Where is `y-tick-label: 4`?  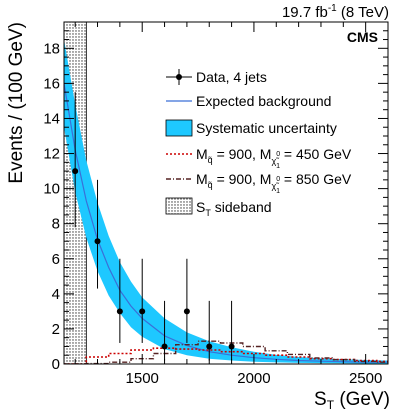 y-tick-label: 4 is located at coordinates (56, 294).